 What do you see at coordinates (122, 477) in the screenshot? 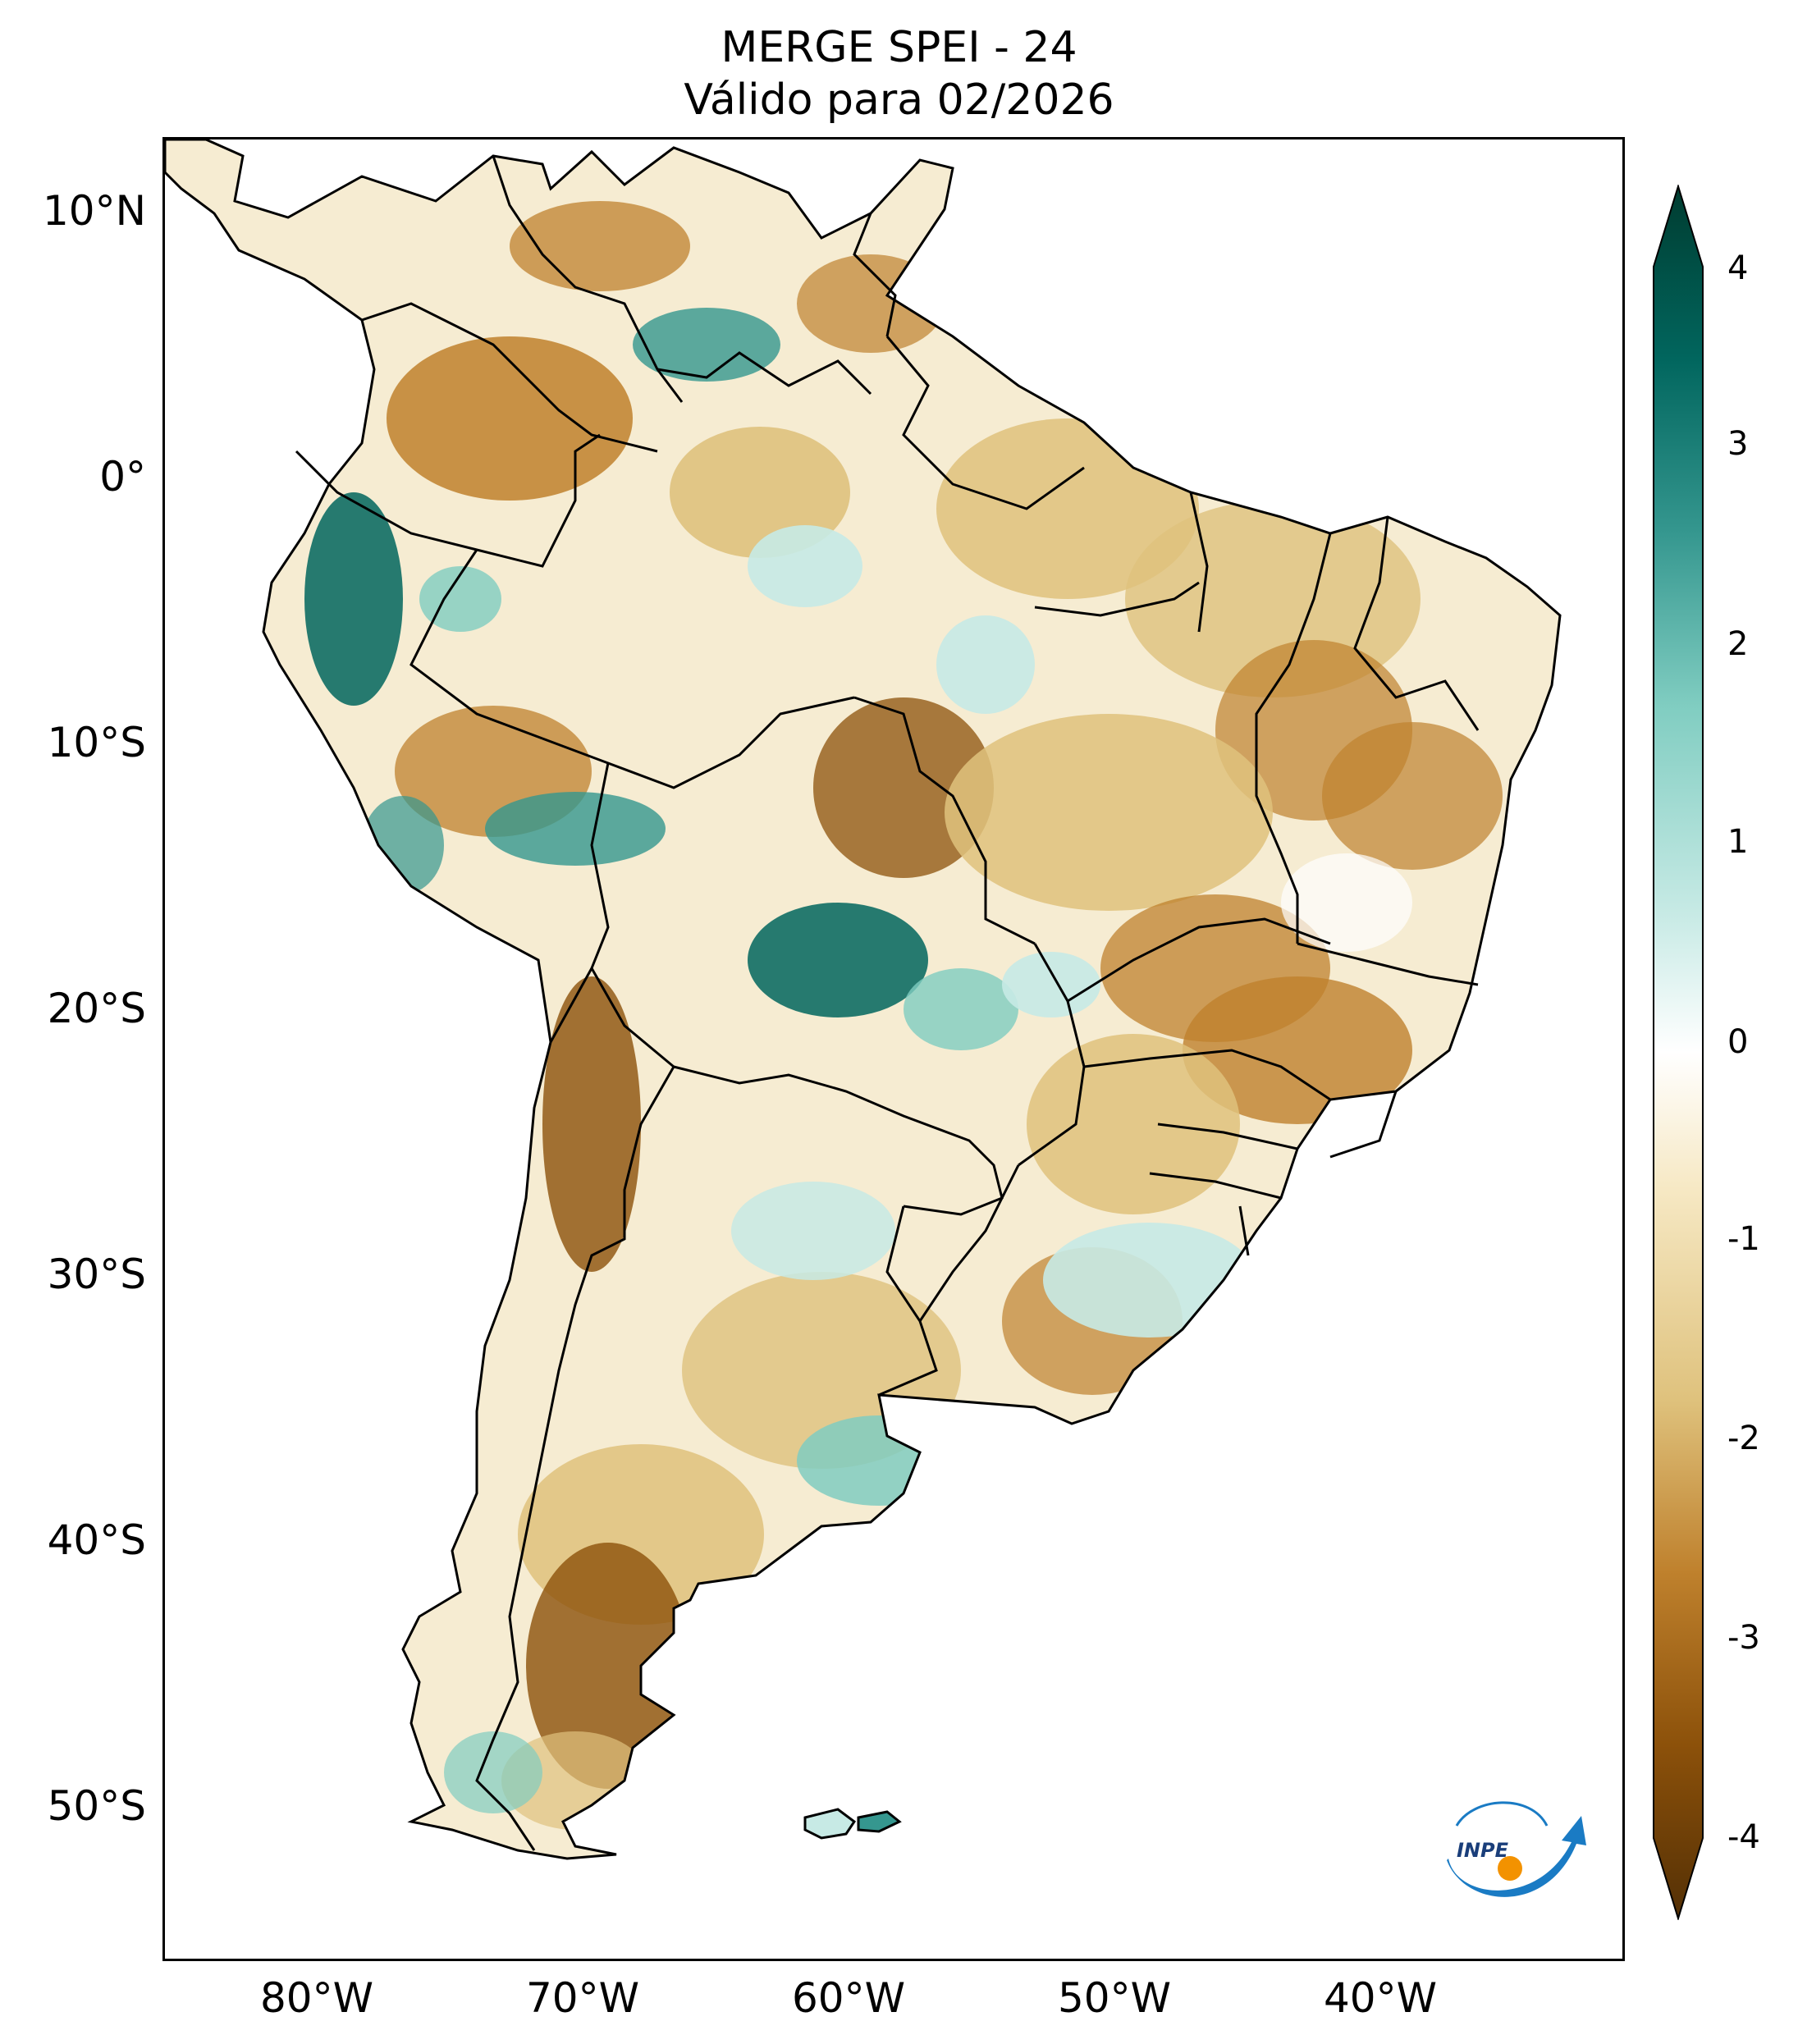
I see `lat-tick-label: 0°` at bounding box center [122, 477].